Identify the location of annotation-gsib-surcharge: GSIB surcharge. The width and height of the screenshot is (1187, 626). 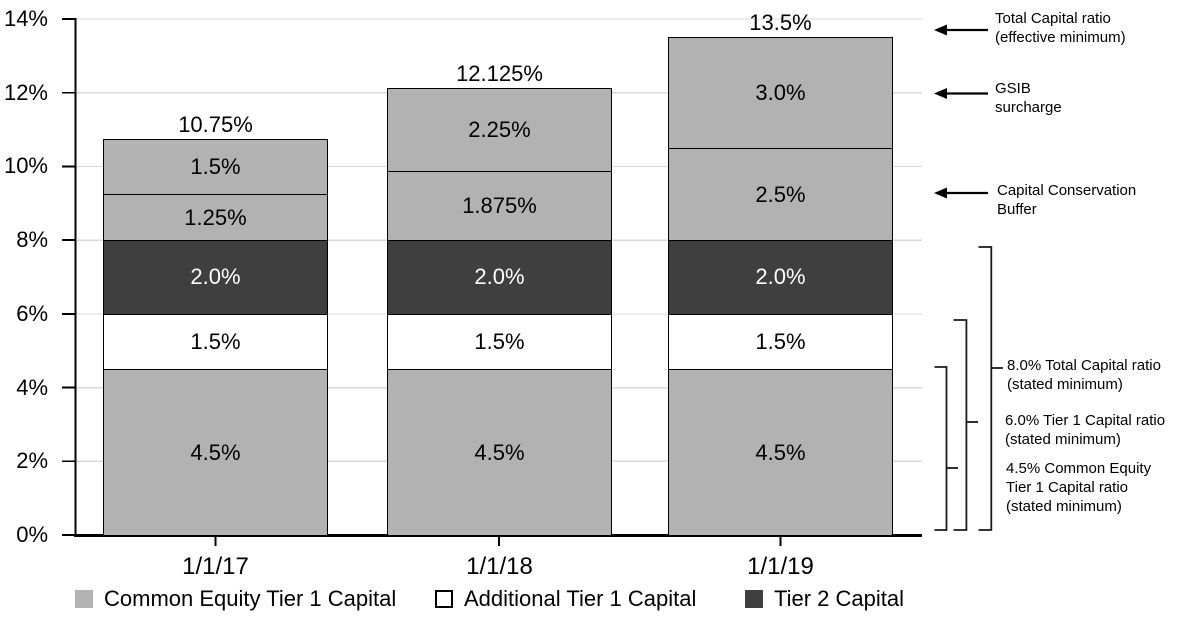
(1028, 98).